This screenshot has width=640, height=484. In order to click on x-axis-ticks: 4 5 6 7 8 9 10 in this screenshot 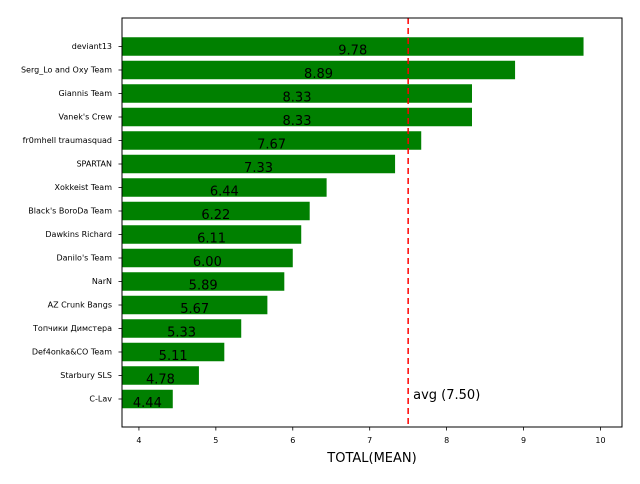, I will do `click(371, 436)`.